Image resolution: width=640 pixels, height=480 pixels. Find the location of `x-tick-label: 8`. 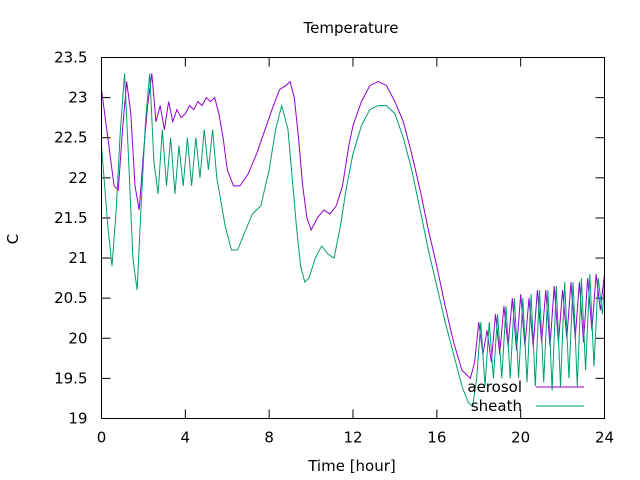

x-tick-label: 8 is located at coordinates (269, 438).